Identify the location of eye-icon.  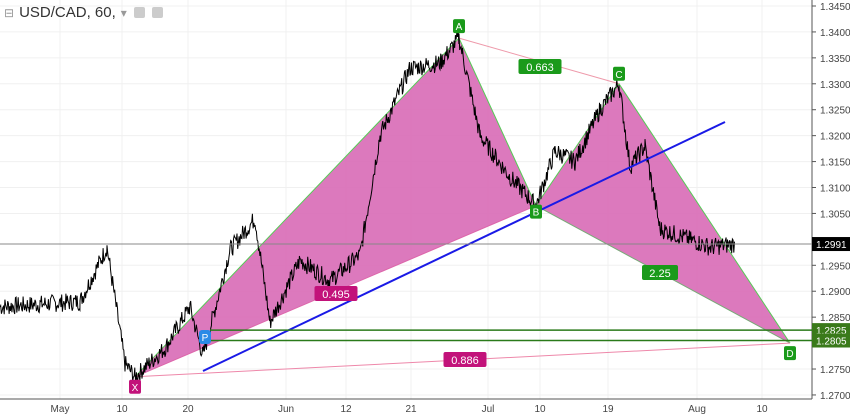
(139, 12).